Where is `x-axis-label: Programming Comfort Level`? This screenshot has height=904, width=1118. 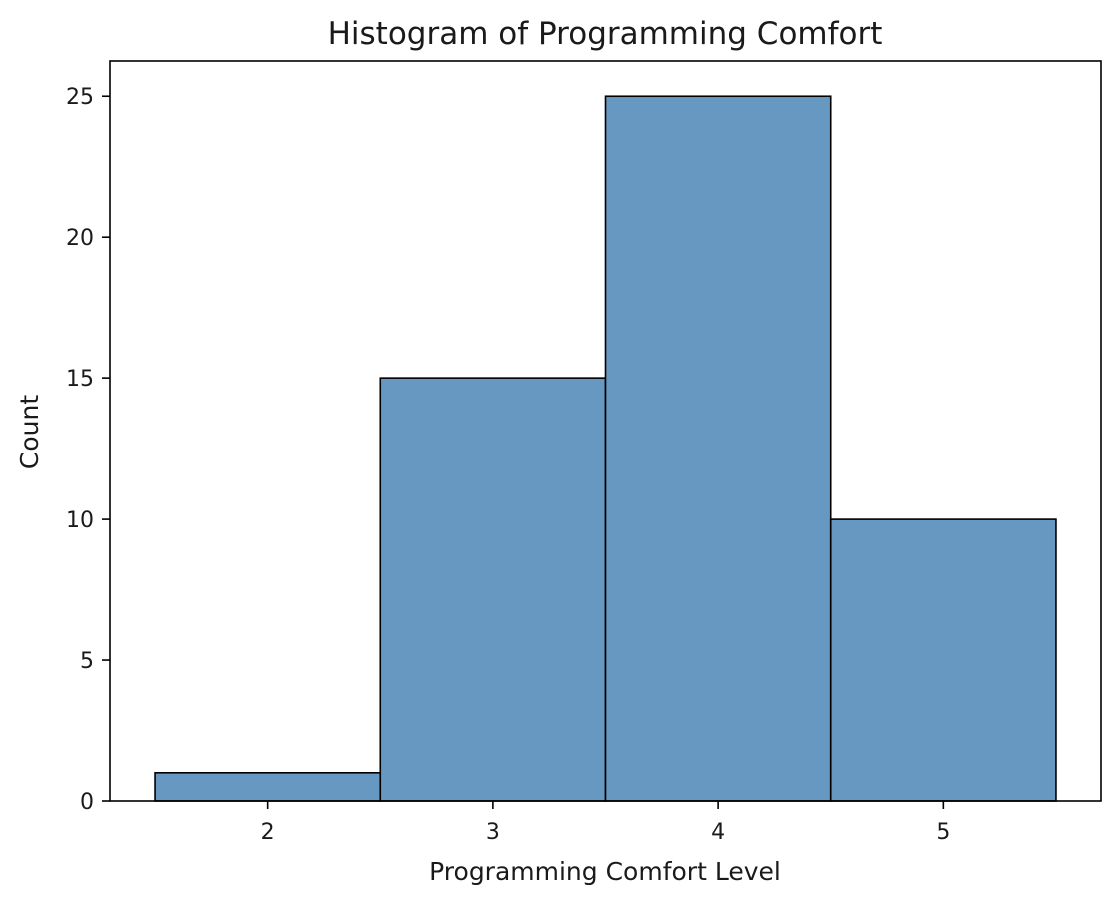 x-axis-label: Programming Comfort Level is located at coordinates (605, 871).